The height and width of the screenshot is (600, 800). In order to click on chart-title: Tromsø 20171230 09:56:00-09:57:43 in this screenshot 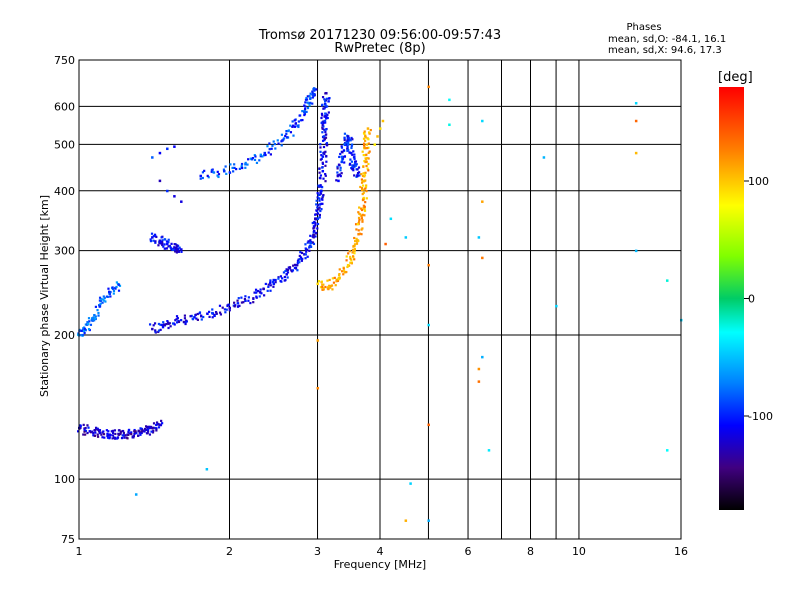, I will do `click(380, 35)`.